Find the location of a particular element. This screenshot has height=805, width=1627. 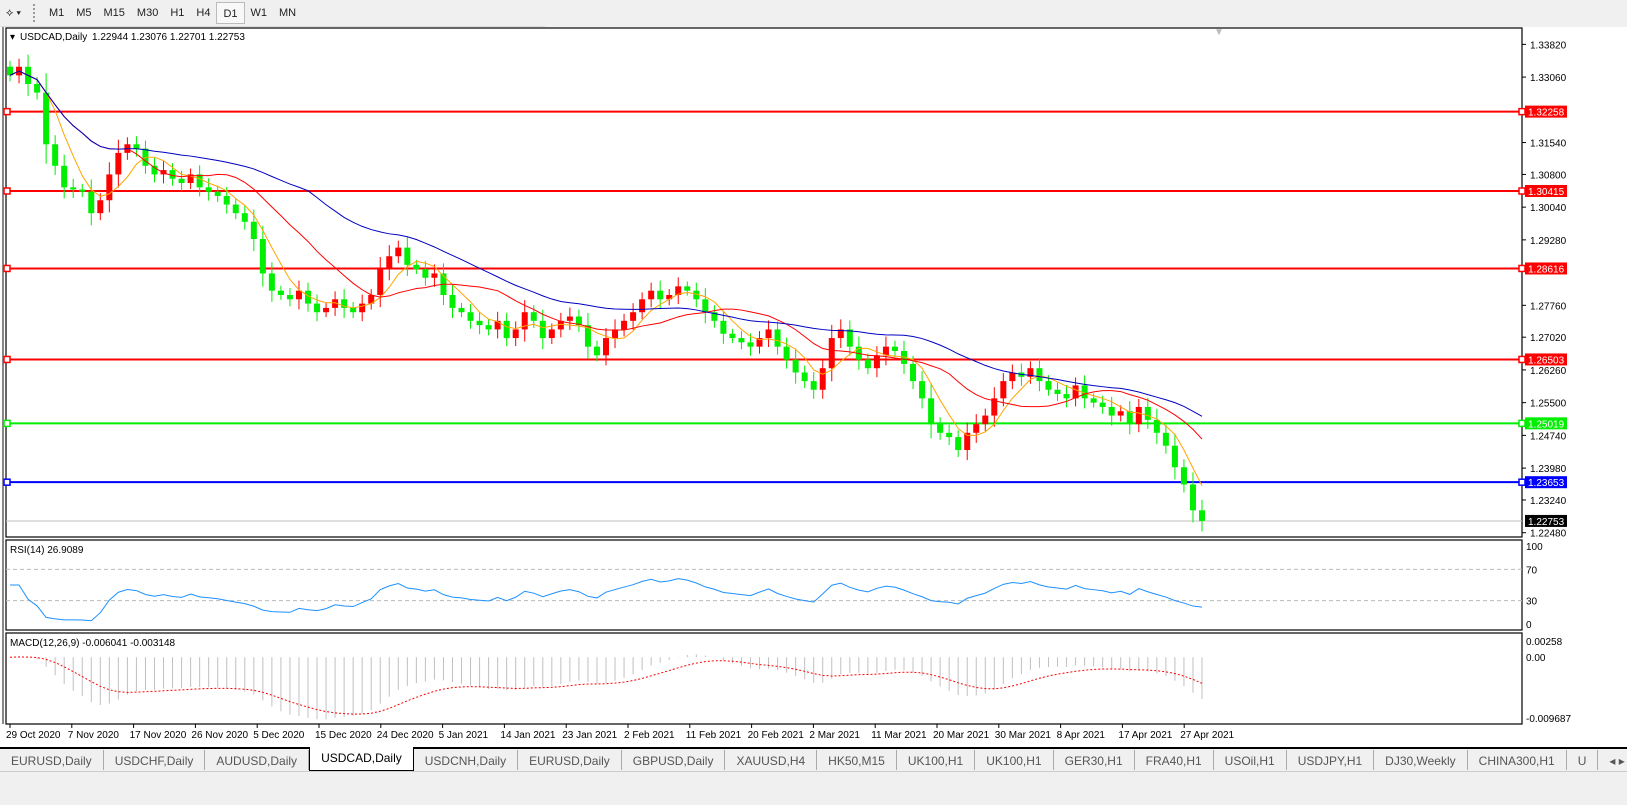

rsi-tick-label: 30 is located at coordinates (1532, 602).